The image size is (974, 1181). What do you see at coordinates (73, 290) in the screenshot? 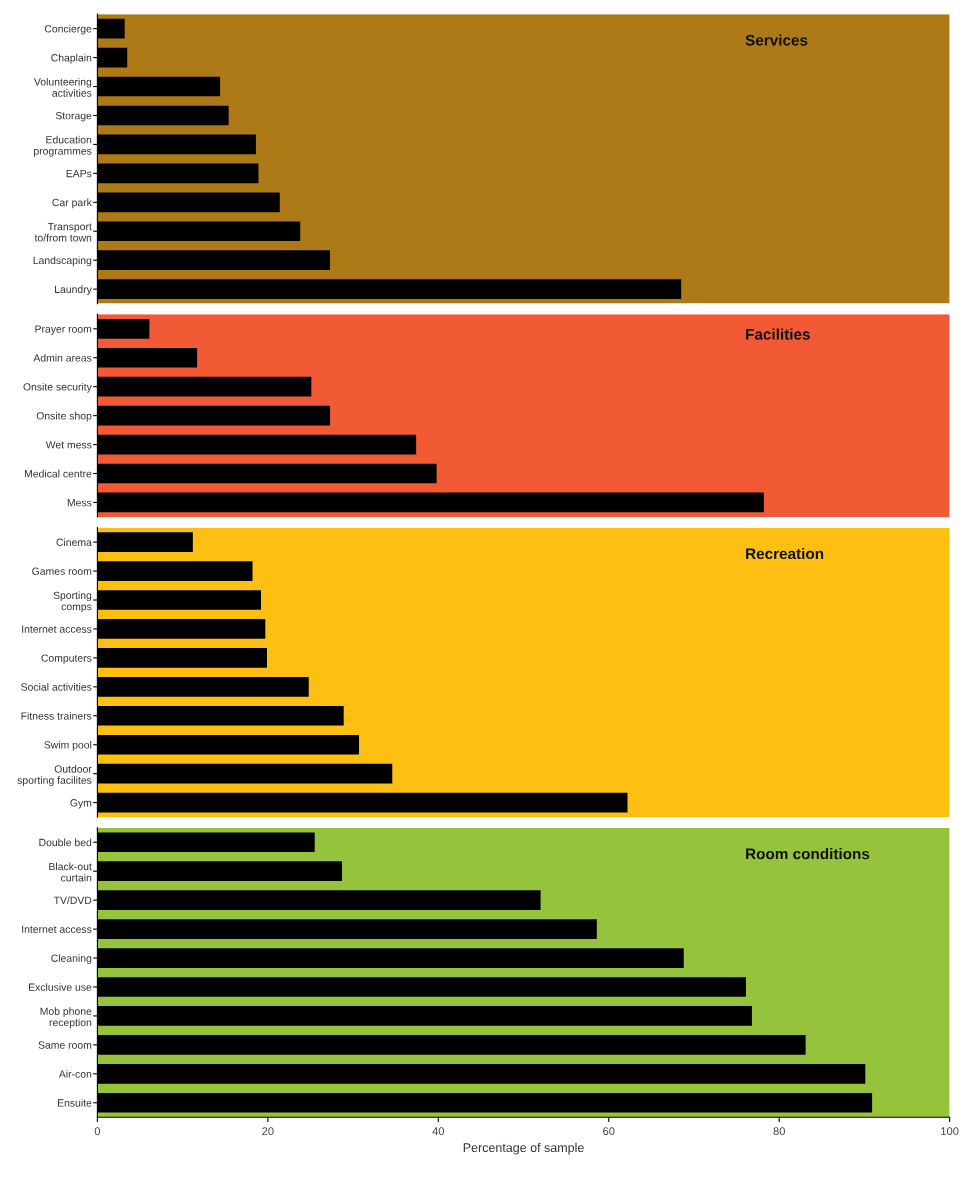
I see `y-tick-label: Laundry` at bounding box center [73, 290].